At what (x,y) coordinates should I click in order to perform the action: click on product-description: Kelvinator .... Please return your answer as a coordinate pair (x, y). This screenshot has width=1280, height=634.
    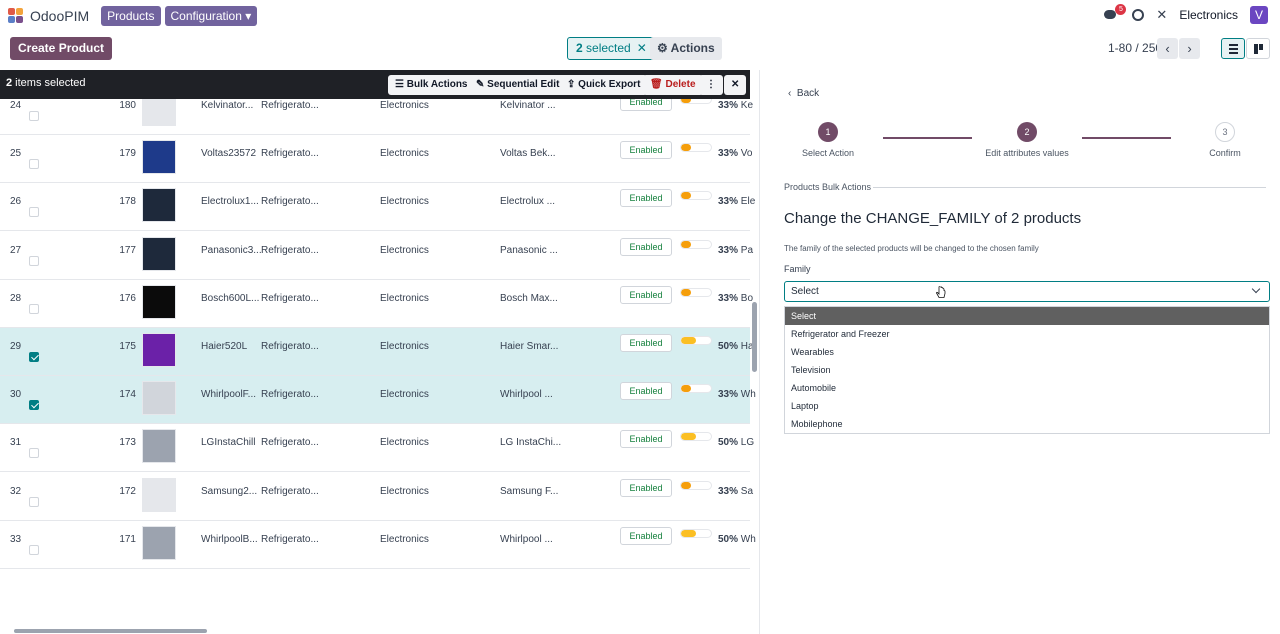
    Looking at the image, I should click on (528, 105).